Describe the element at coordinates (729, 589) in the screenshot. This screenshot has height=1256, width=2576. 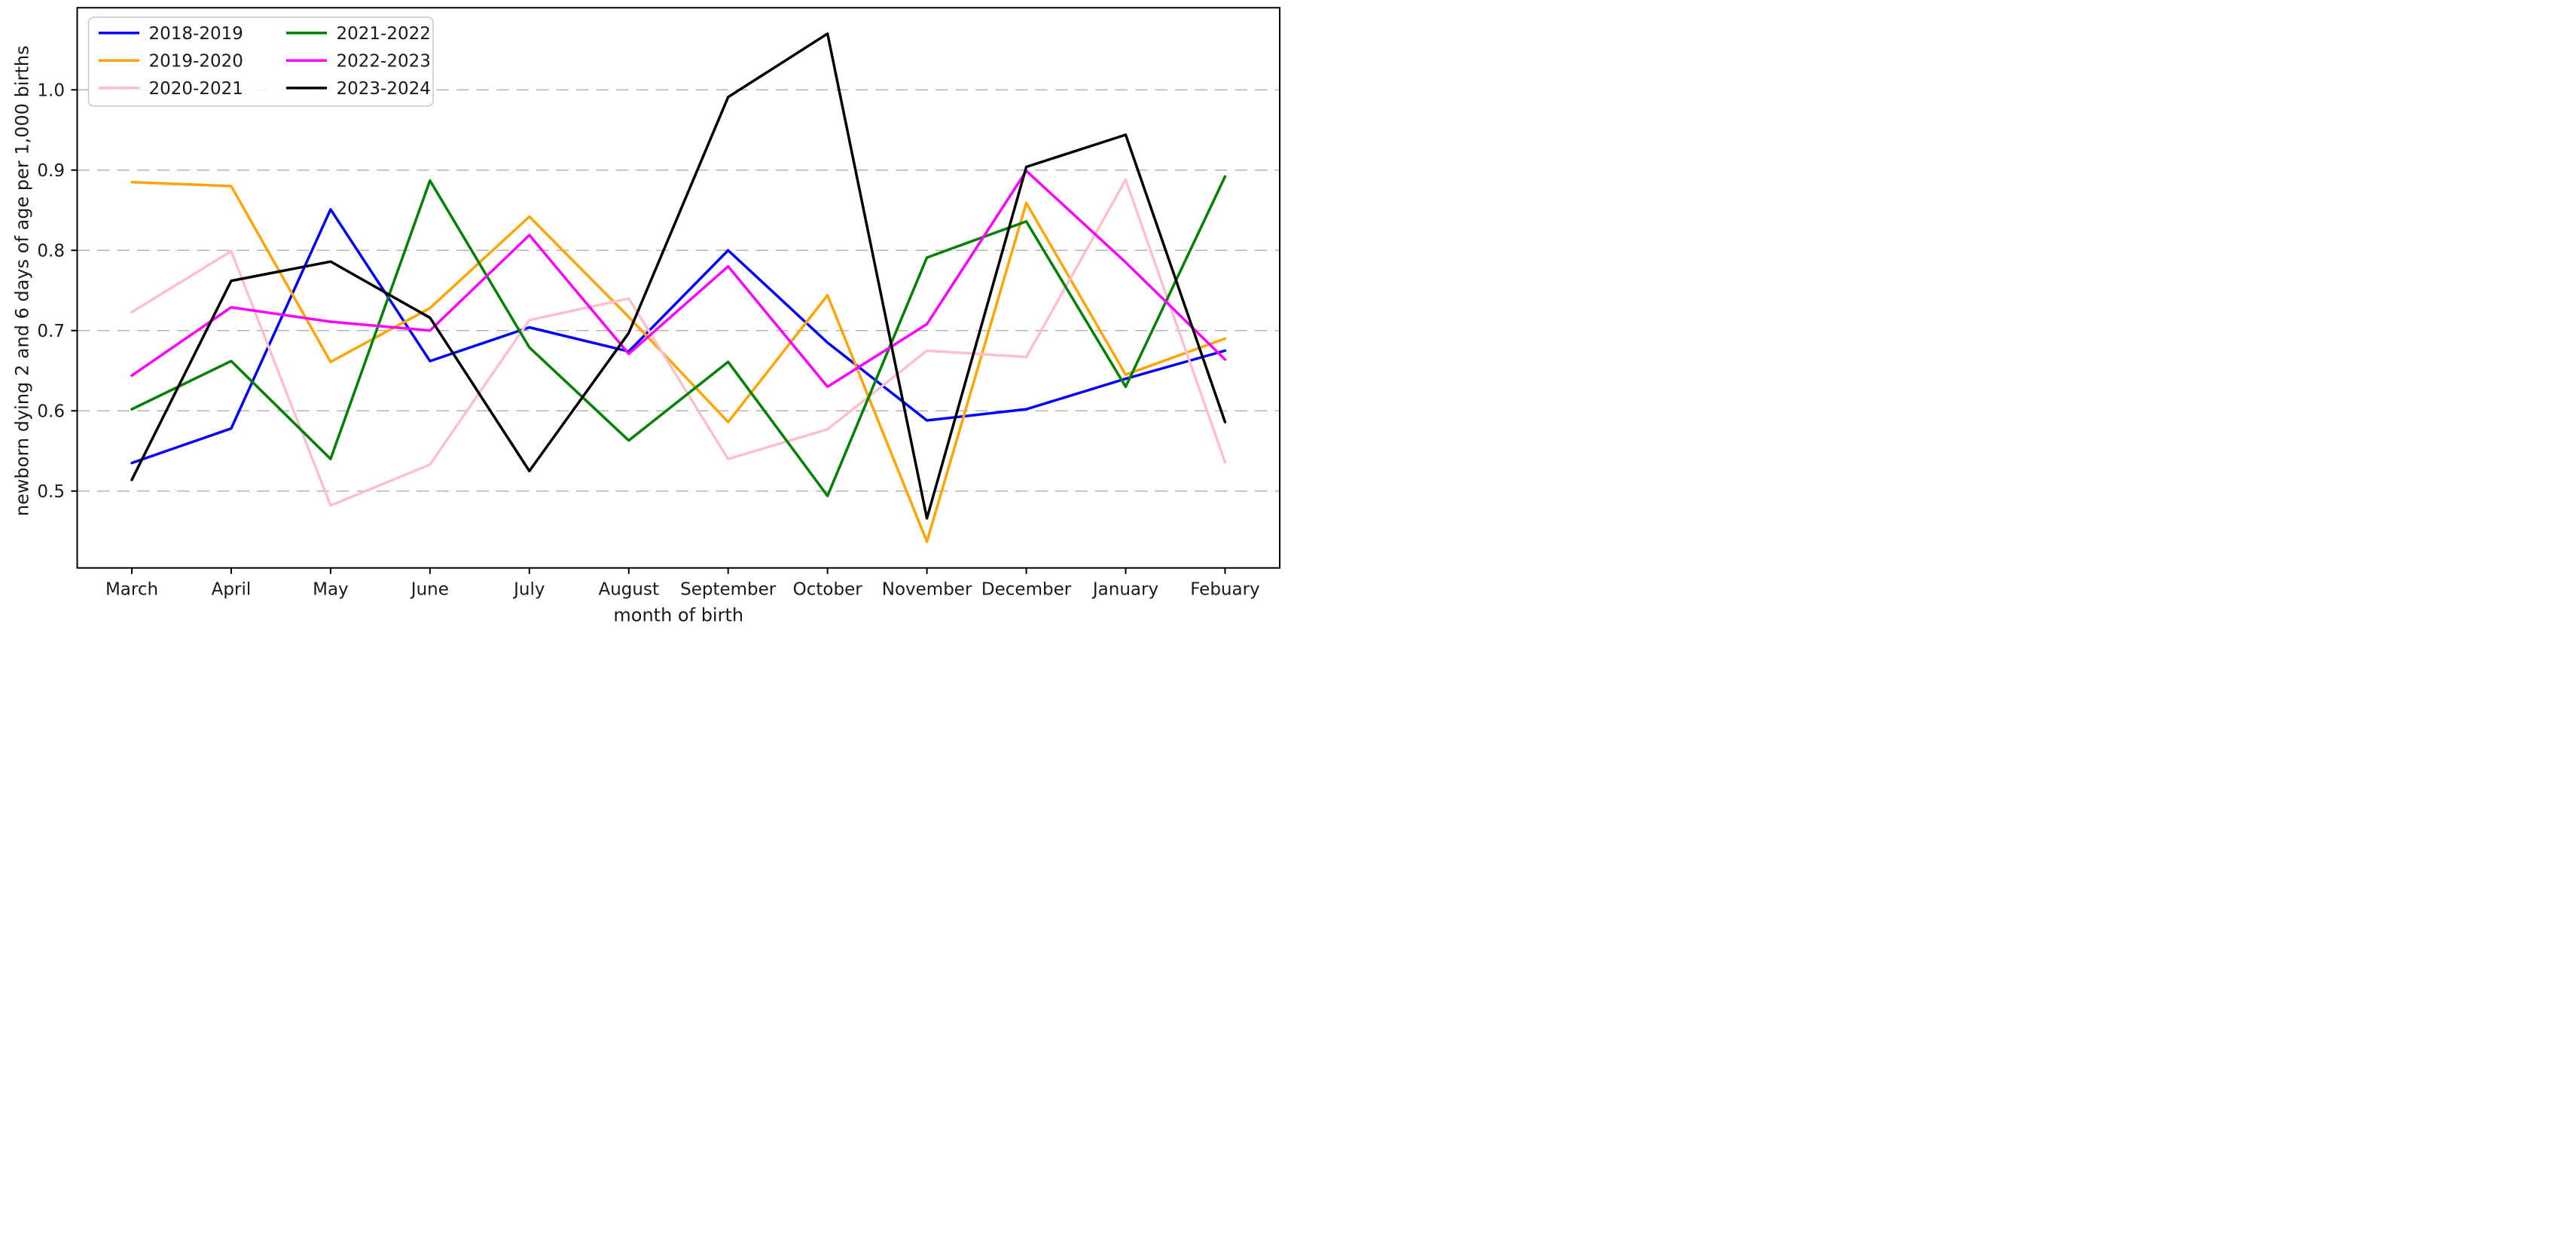
I see `x-tick-label: September` at that location.